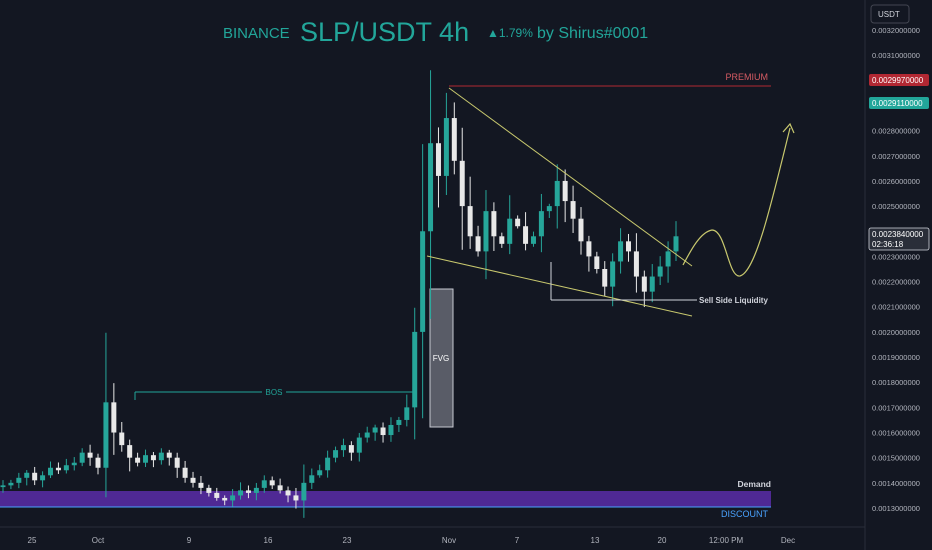 The width and height of the screenshot is (932, 550). I want to click on bos-label: BOS, so click(274, 392).